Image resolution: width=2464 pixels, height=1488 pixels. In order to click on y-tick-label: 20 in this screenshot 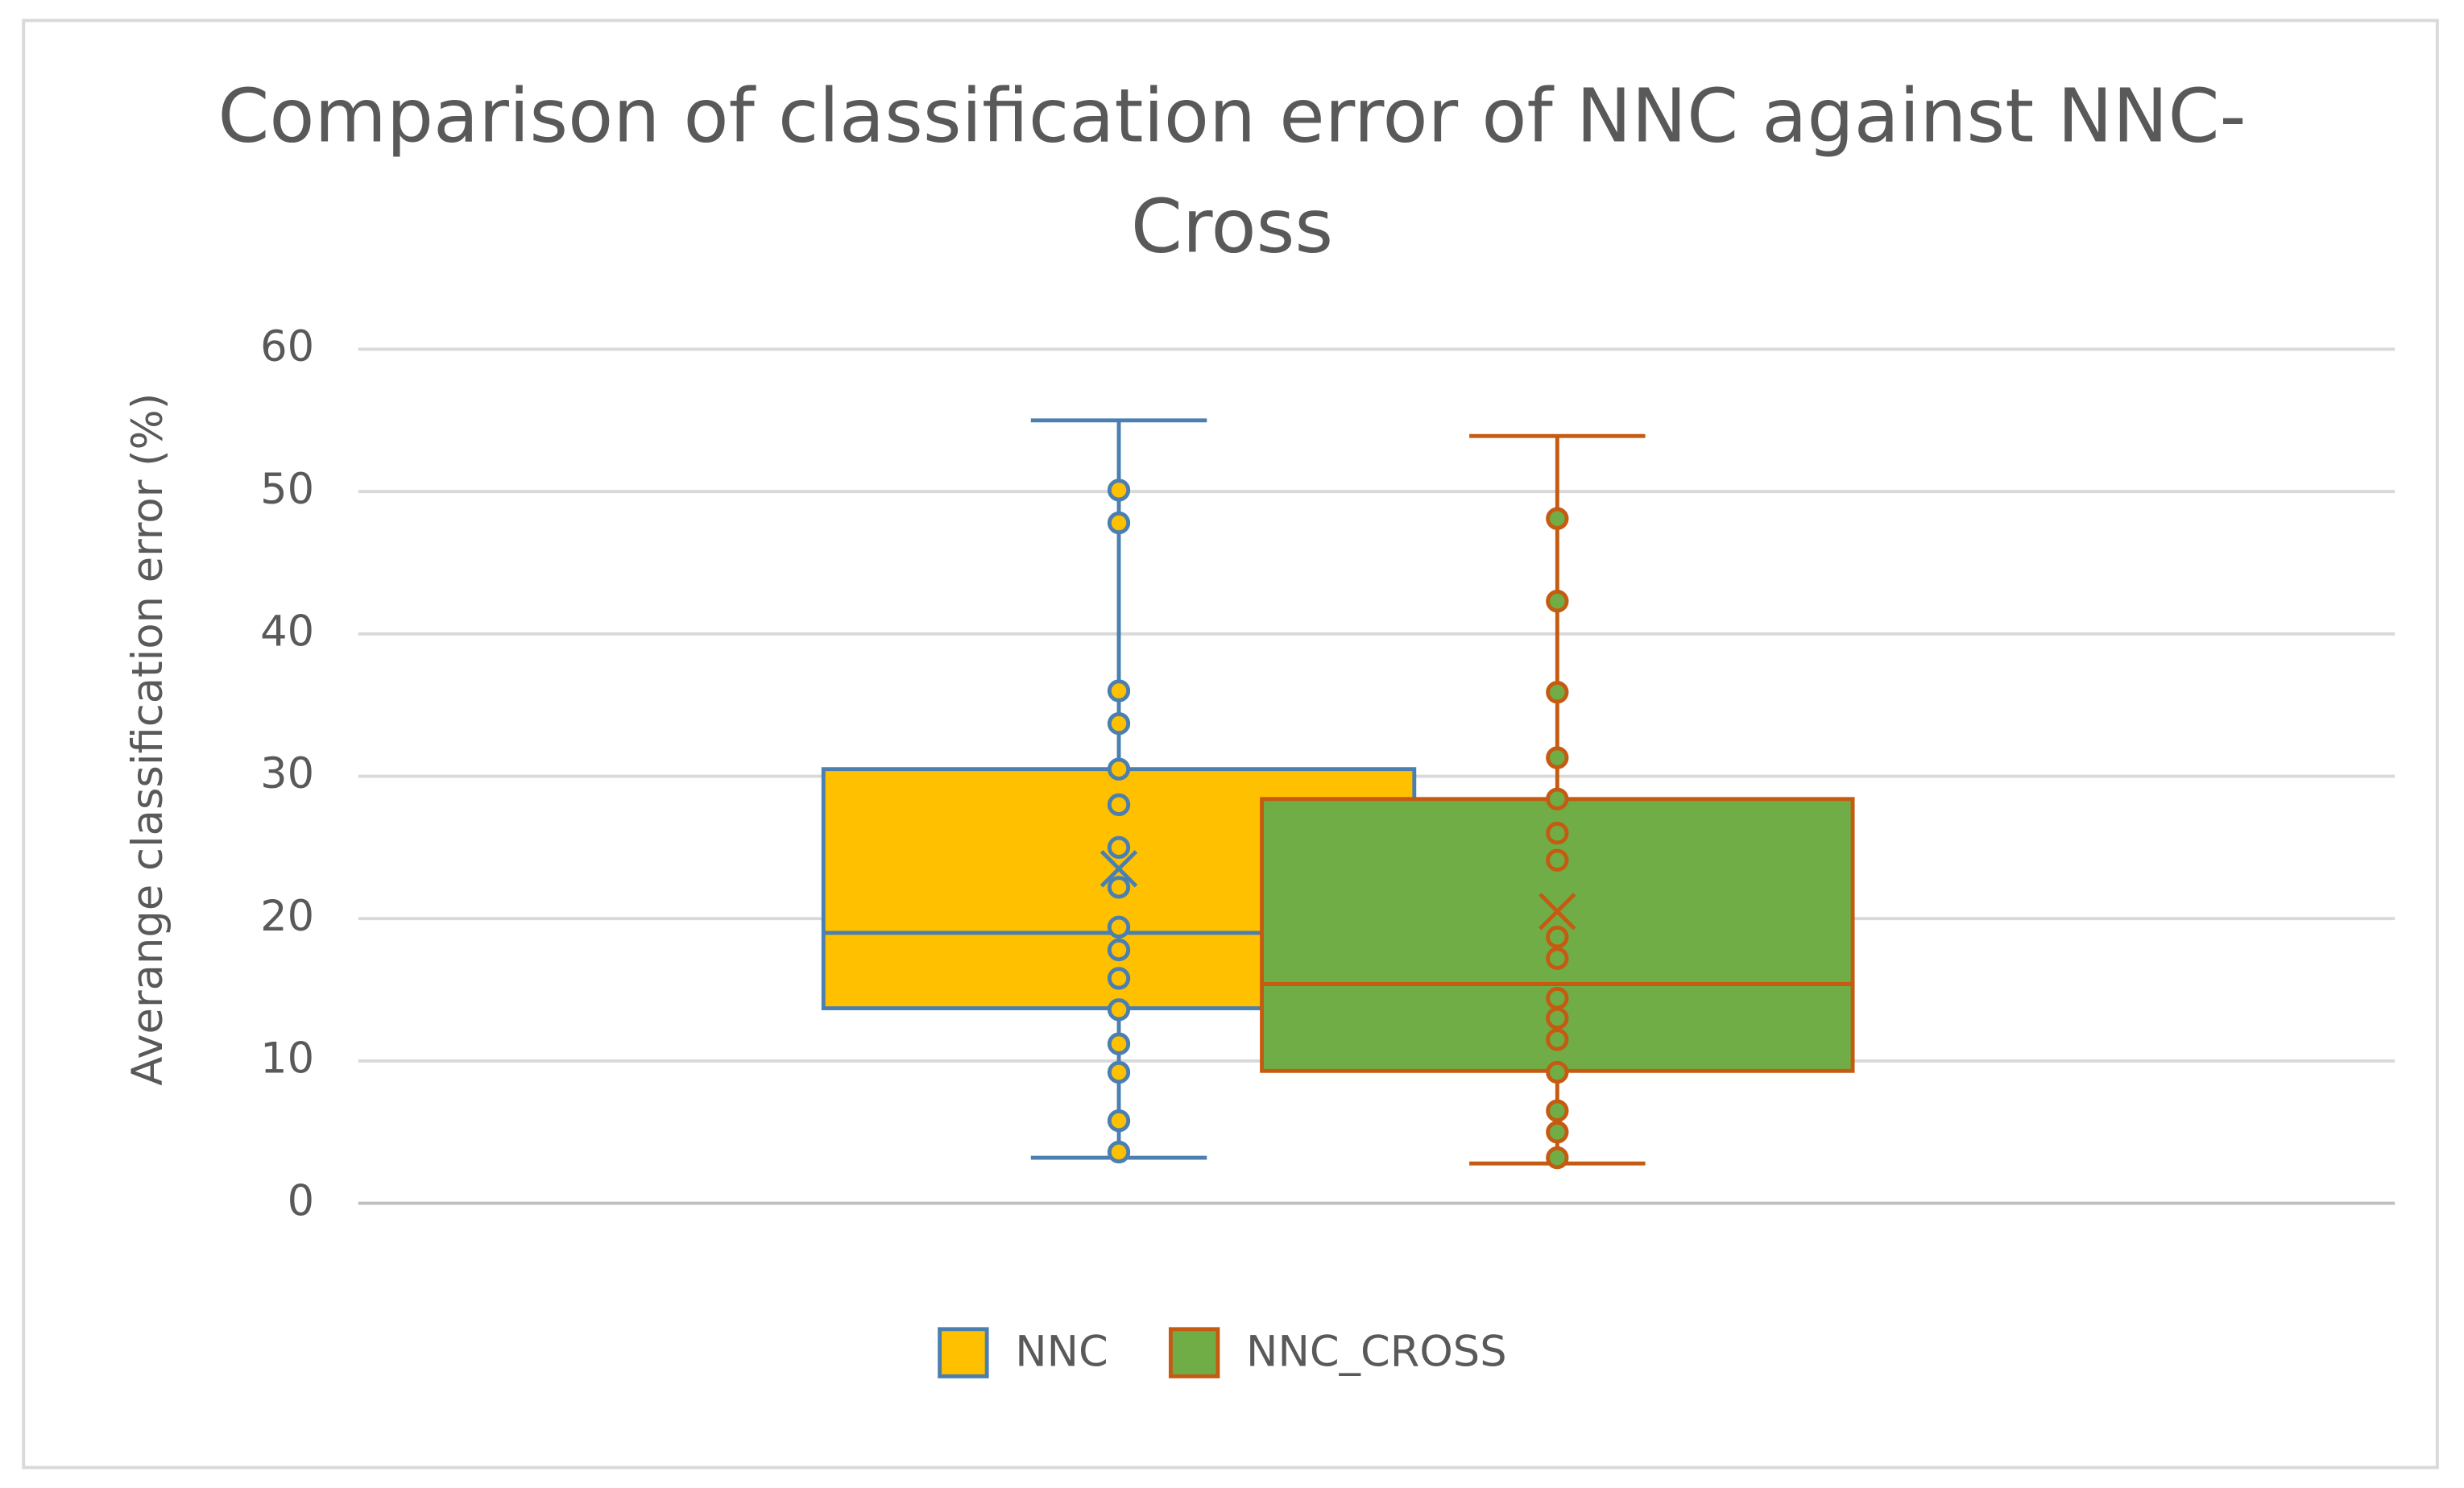, I will do `click(287, 916)`.